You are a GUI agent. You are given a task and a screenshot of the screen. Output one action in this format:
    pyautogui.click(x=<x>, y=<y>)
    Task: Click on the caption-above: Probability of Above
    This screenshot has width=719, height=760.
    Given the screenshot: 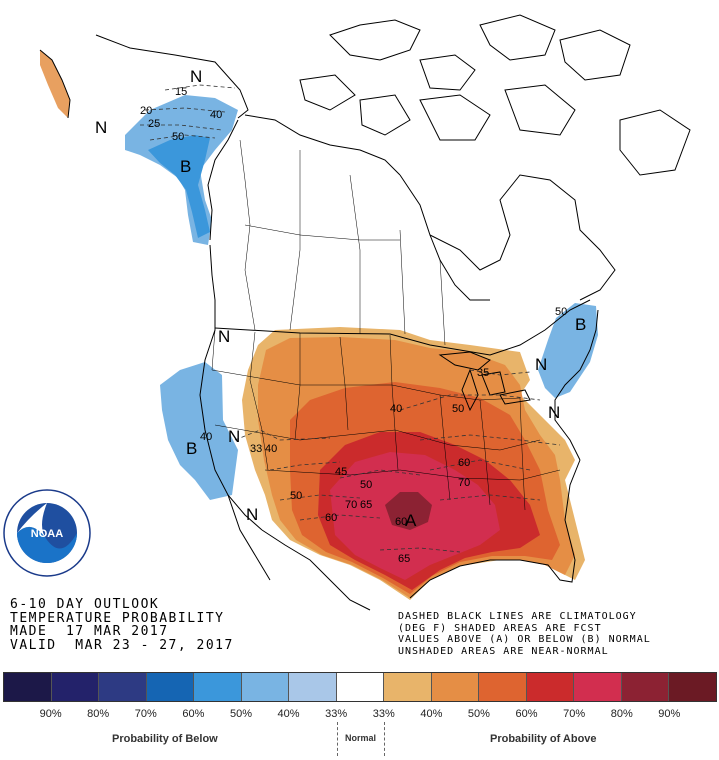 What is the action you would take?
    pyautogui.click(x=543, y=739)
    